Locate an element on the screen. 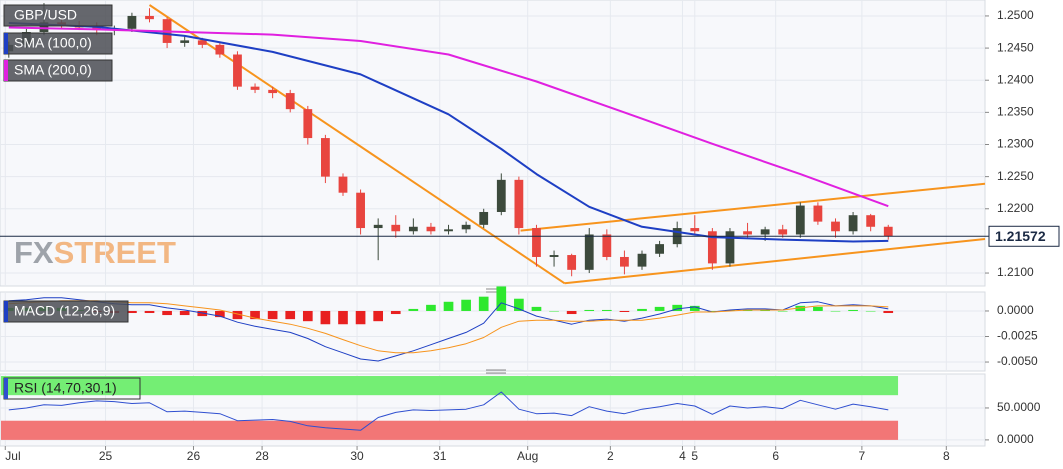  y-tick-label: 1.2300 is located at coordinates (1015, 144).